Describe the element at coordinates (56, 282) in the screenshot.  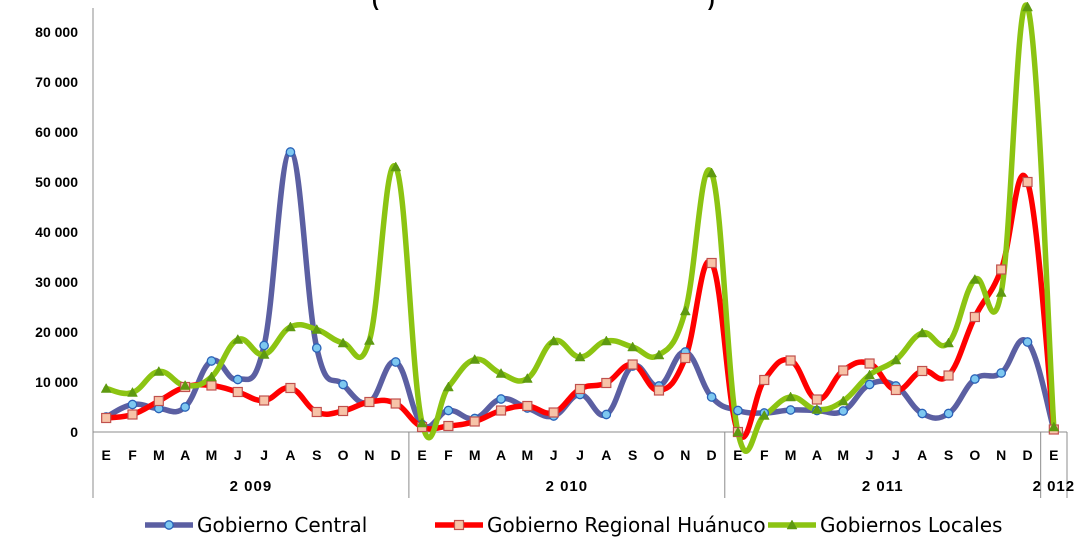
I see `y-tick-label: 30 000` at that location.